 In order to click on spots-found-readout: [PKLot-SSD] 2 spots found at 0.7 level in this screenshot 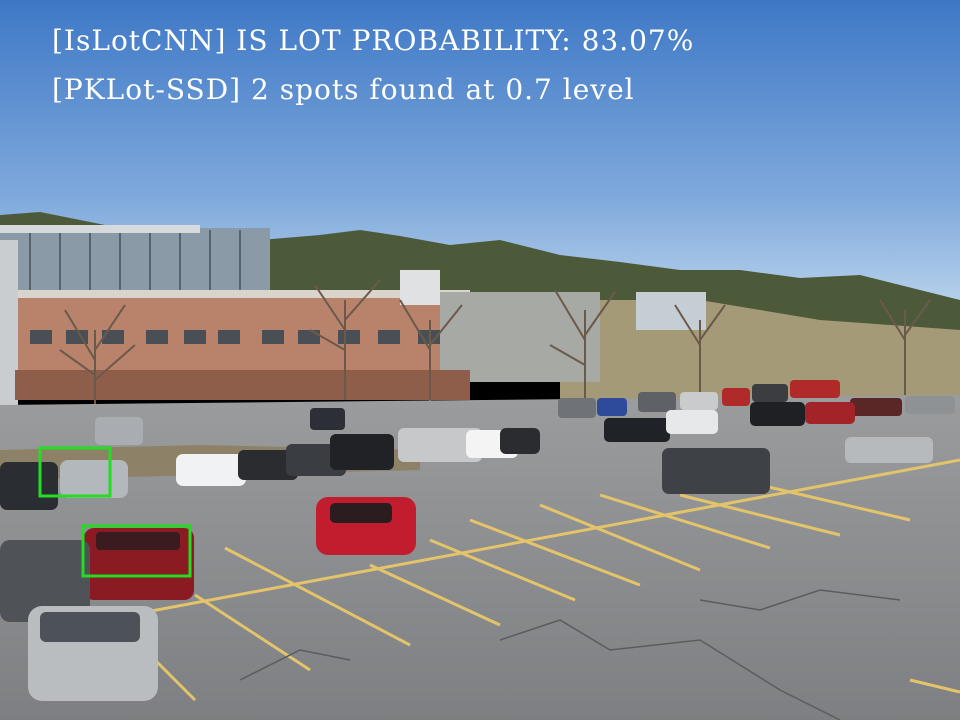, I will do `click(343, 89)`.